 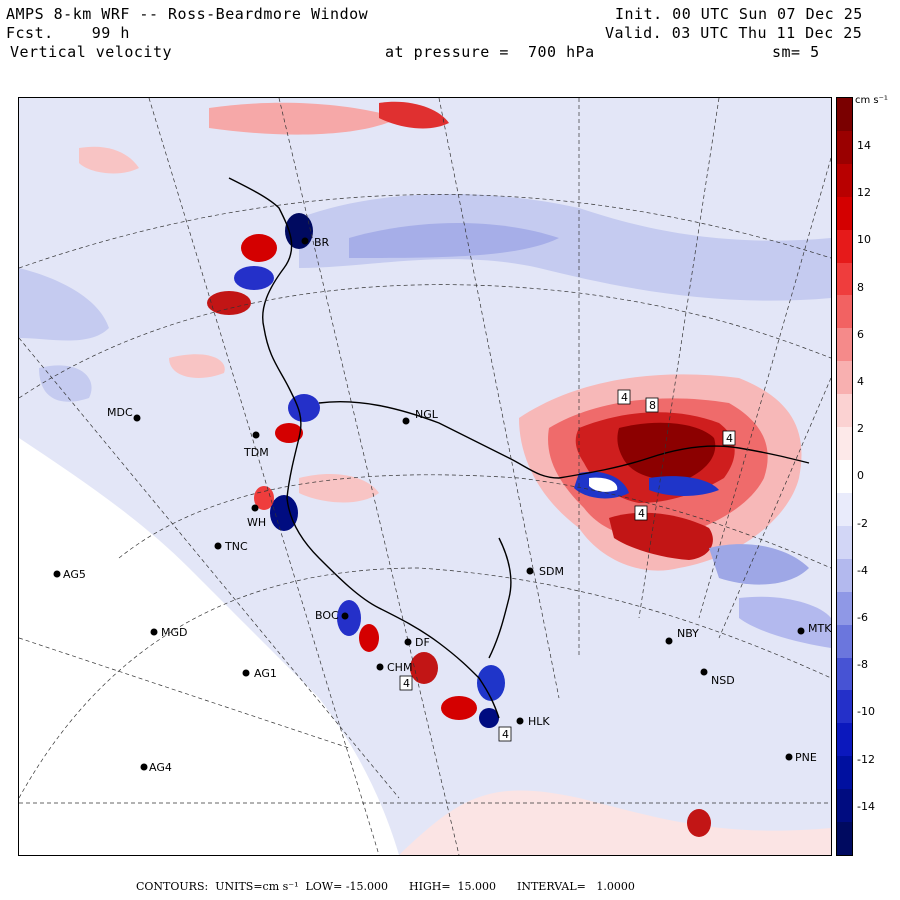 I want to click on station-label-hlk: HLK, so click(x=539, y=721).